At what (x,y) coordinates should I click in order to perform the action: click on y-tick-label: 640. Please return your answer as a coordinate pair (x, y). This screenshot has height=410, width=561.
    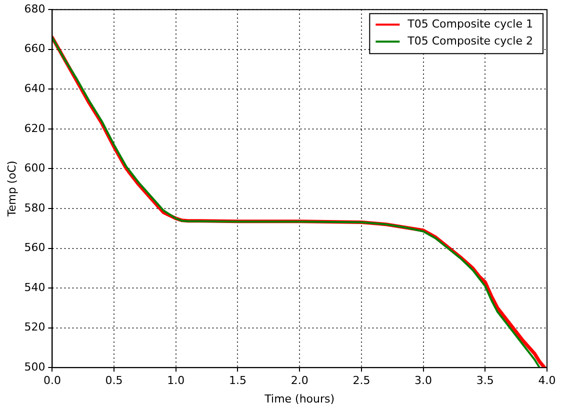
    Looking at the image, I should click on (35, 89).